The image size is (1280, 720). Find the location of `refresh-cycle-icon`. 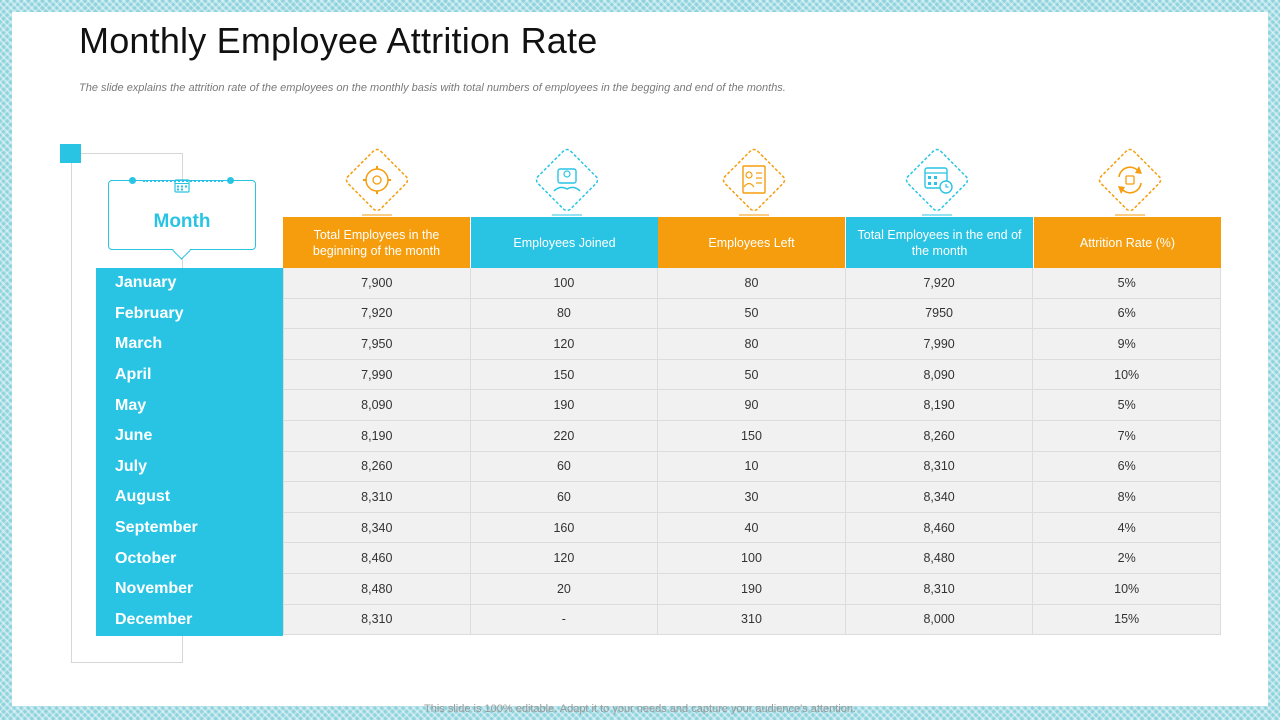

refresh-cycle-icon is located at coordinates (1130, 187).